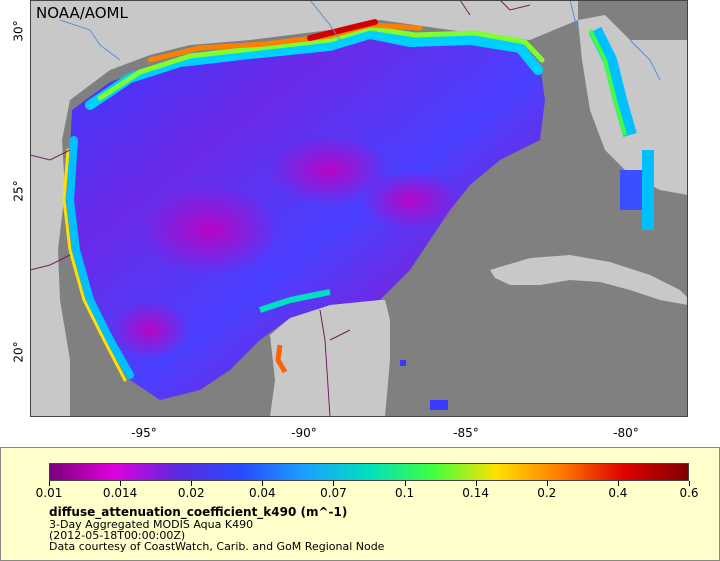  What do you see at coordinates (304, 433) in the screenshot?
I see `x-tick-label: -90°` at bounding box center [304, 433].